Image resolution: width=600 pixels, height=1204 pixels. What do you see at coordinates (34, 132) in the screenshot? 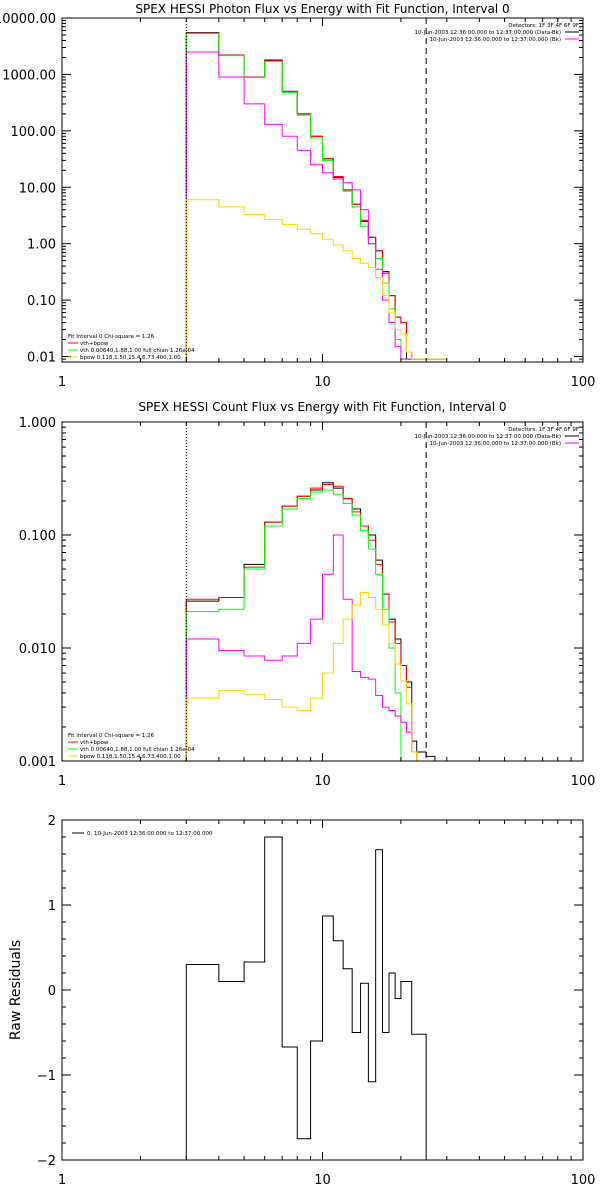
I see `y-tick-label: 100.00` at bounding box center [34, 132].